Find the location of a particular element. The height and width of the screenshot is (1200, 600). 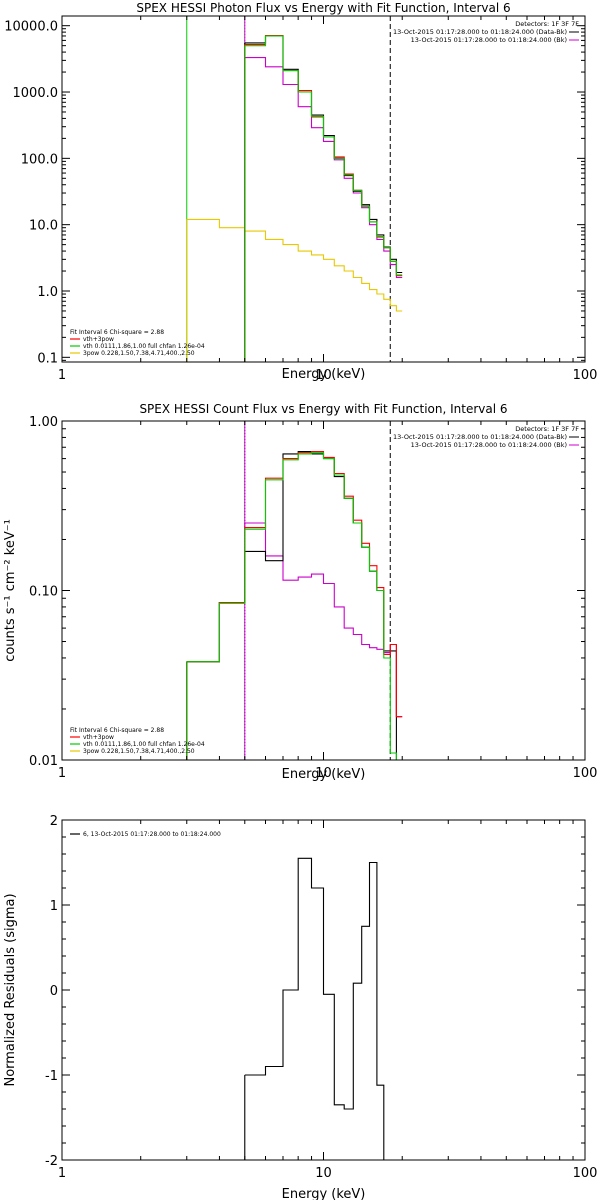

y-tick-label: 100.0 is located at coordinates (39, 159).